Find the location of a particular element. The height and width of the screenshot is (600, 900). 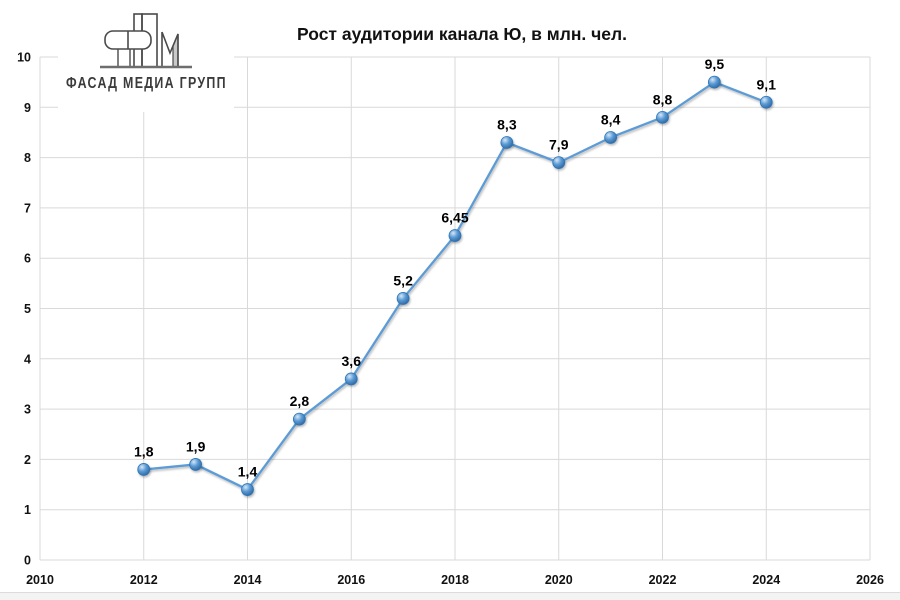

data-point-2017 is located at coordinates (403, 298).